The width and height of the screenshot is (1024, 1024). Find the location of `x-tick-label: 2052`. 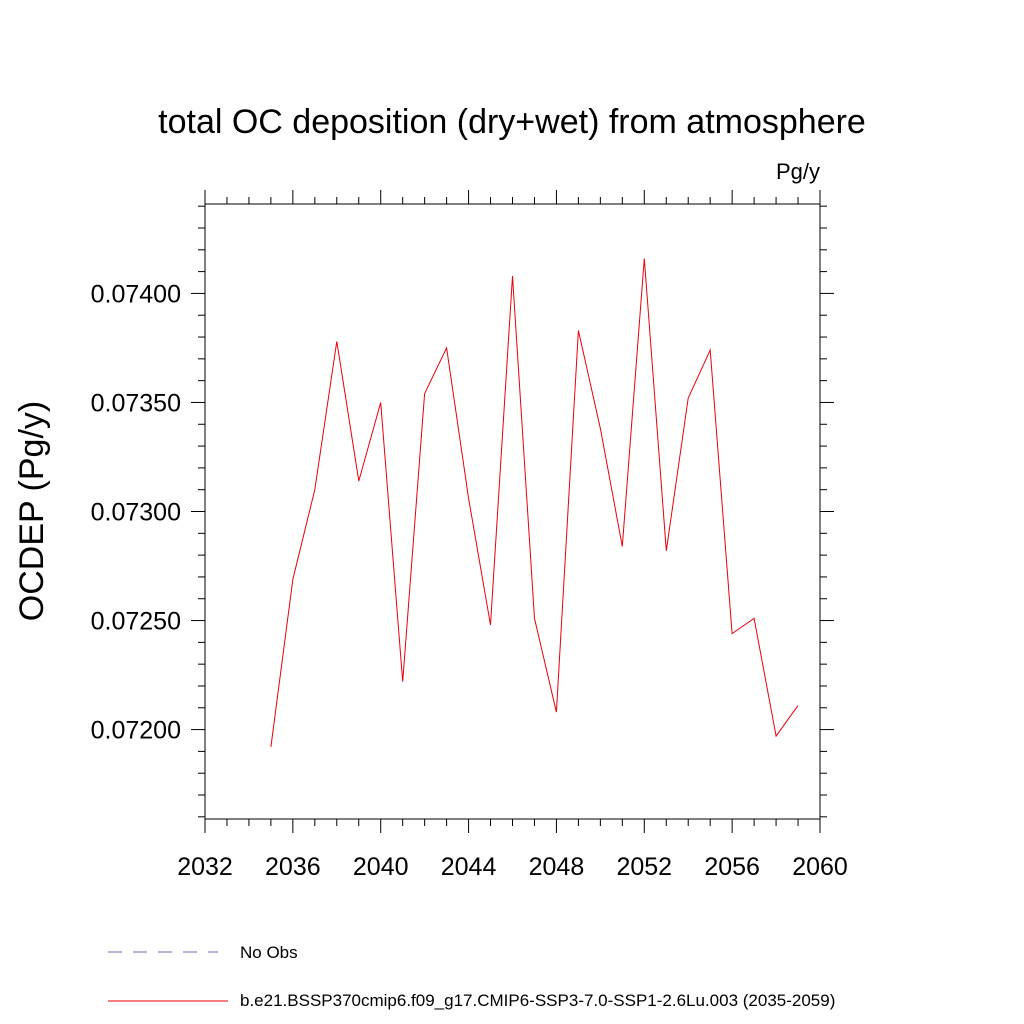

x-tick-label: 2052 is located at coordinates (644, 867).